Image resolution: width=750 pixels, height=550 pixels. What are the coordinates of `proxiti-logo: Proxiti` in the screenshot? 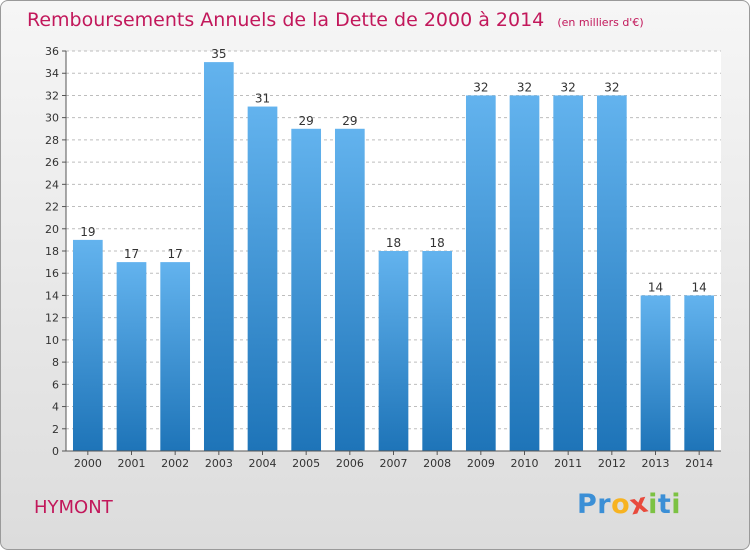 It's located at (629, 504).